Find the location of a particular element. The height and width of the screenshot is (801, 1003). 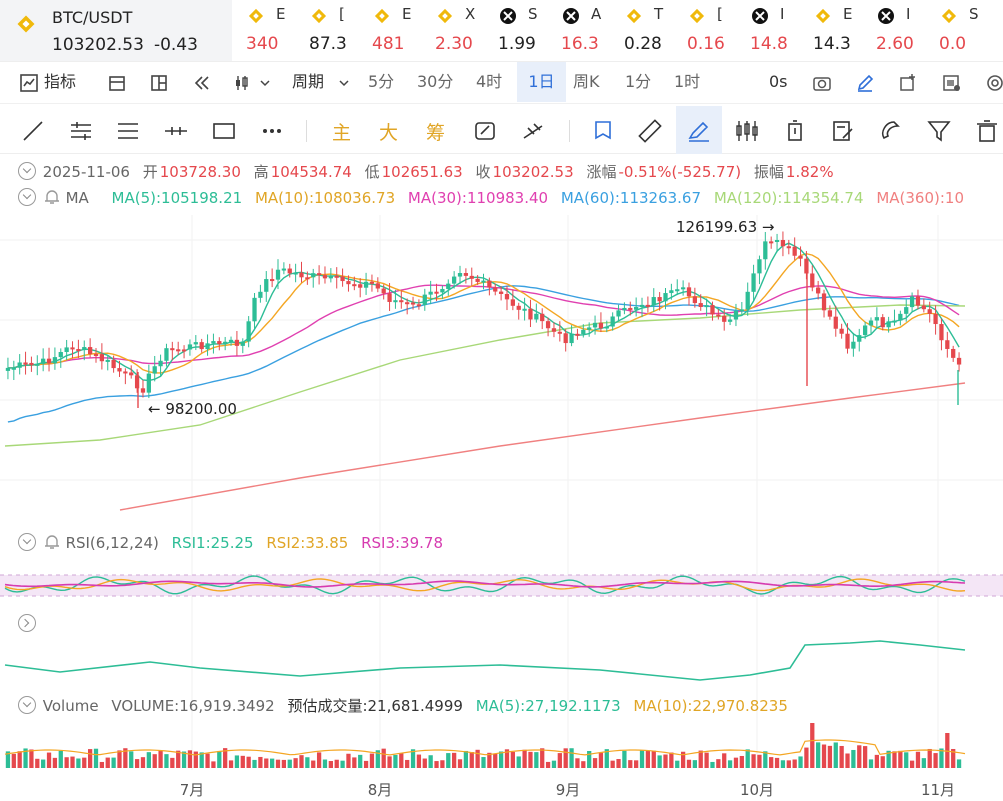

horizontal-line-icon is located at coordinates (176, 131).